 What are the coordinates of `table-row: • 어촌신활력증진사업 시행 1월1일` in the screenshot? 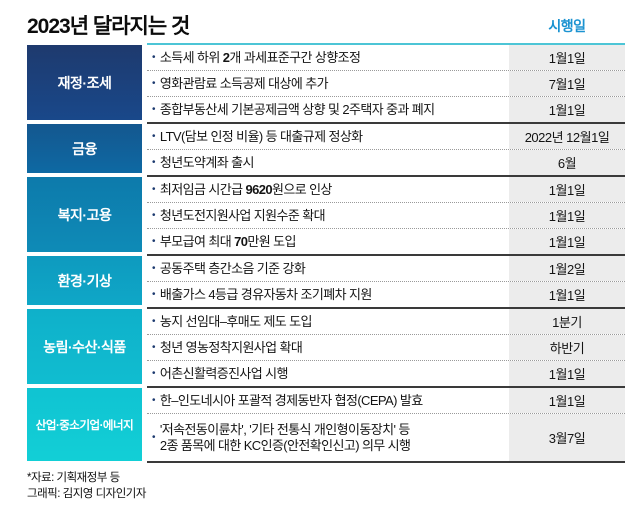 It's located at (386, 373).